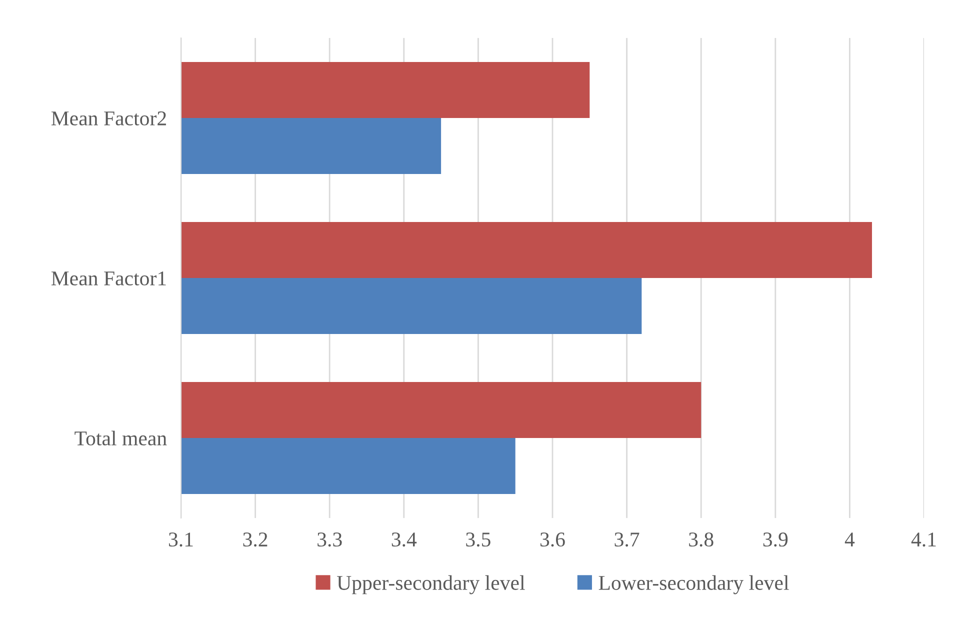 The width and height of the screenshot is (968, 626). I want to click on x-tick-label: 3.4, so click(404, 539).